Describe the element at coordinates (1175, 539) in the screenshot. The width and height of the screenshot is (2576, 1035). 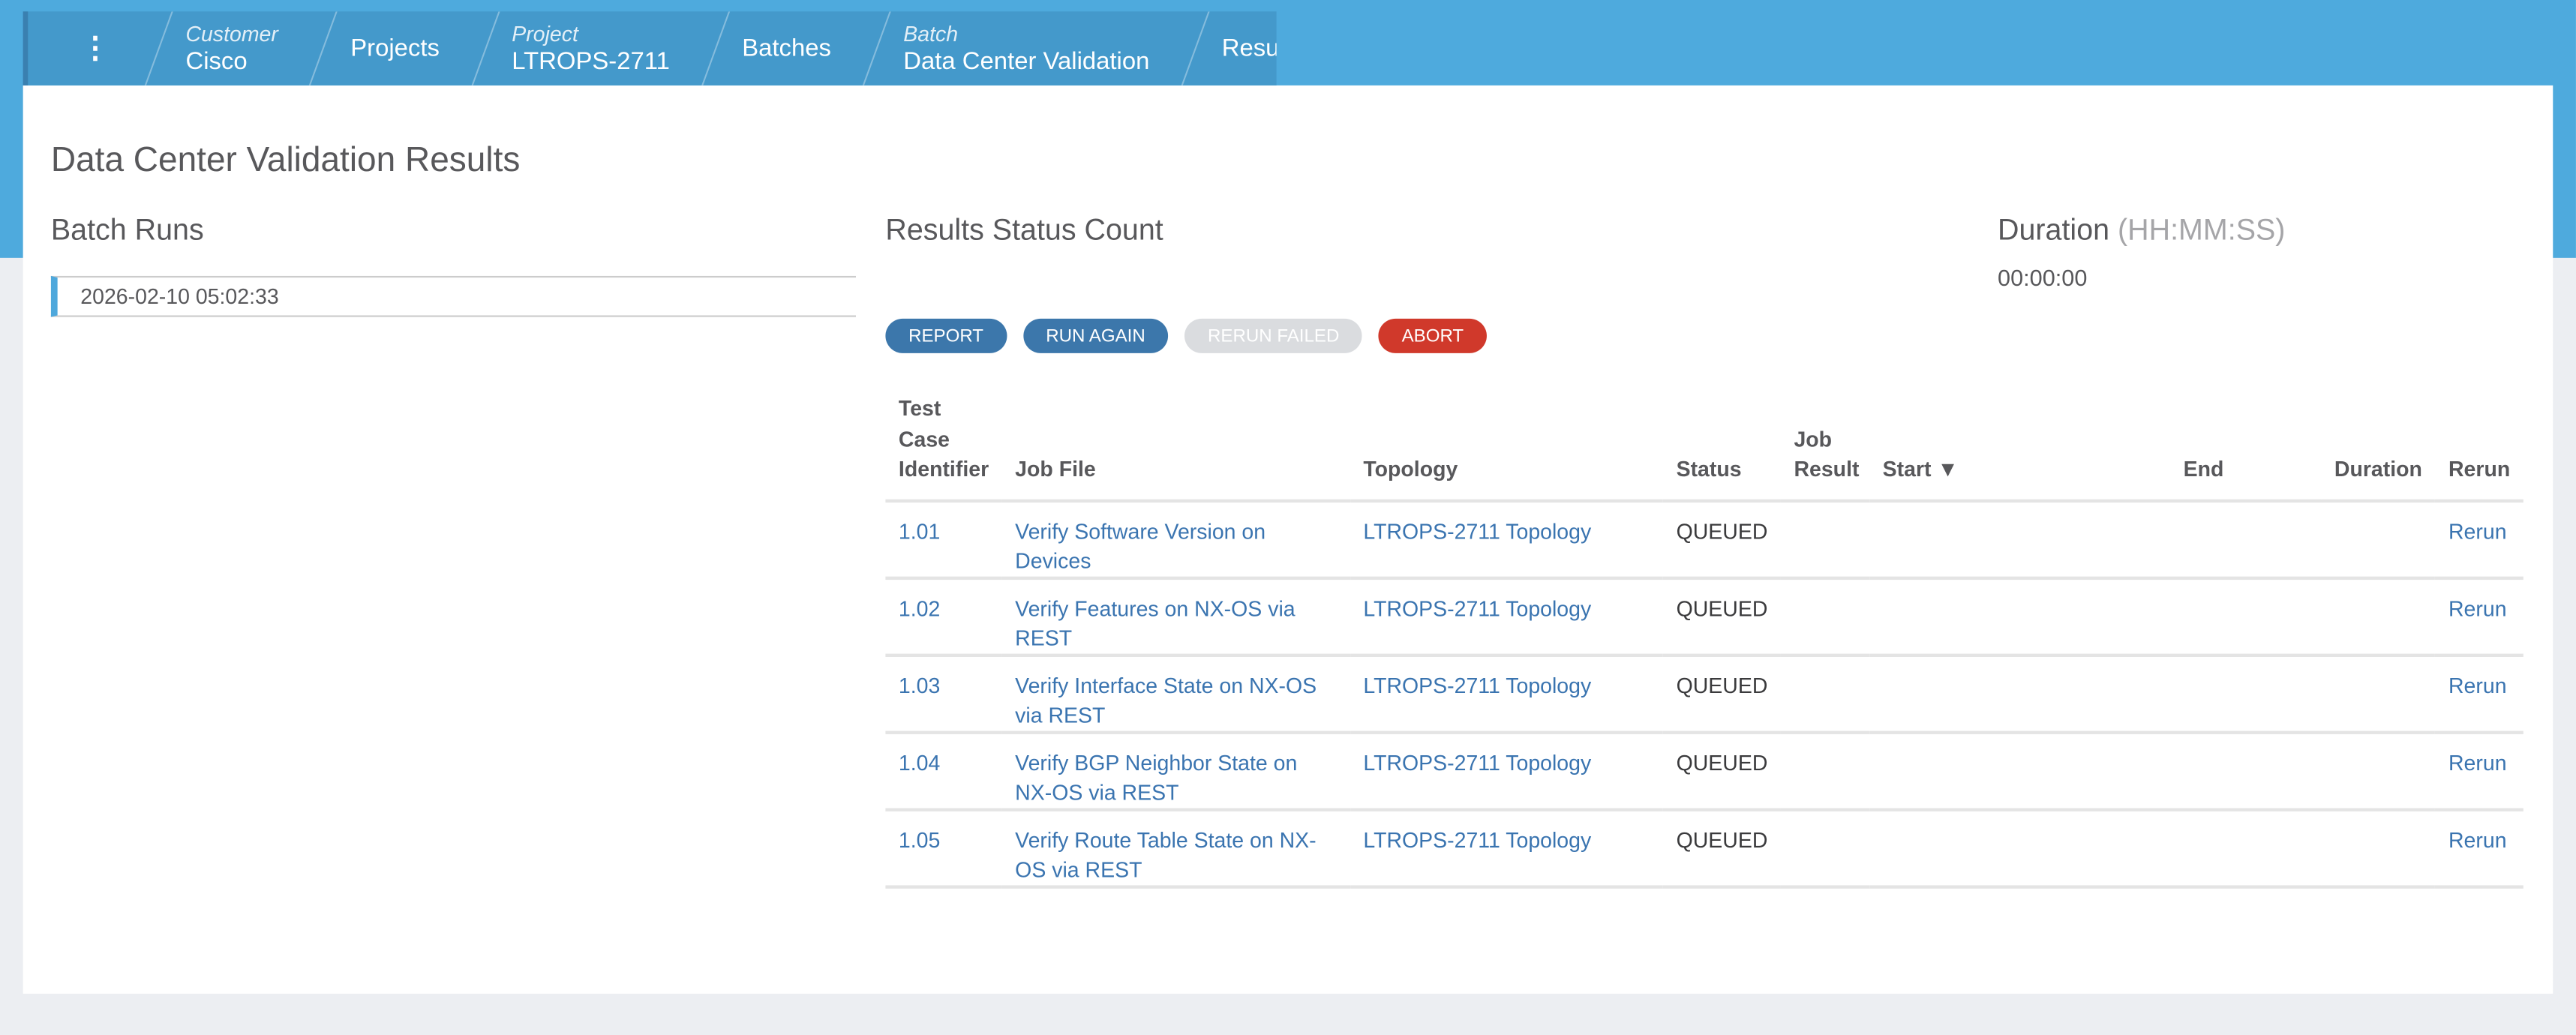
I see `job-file-link: Verify Software Version on Devices` at that location.